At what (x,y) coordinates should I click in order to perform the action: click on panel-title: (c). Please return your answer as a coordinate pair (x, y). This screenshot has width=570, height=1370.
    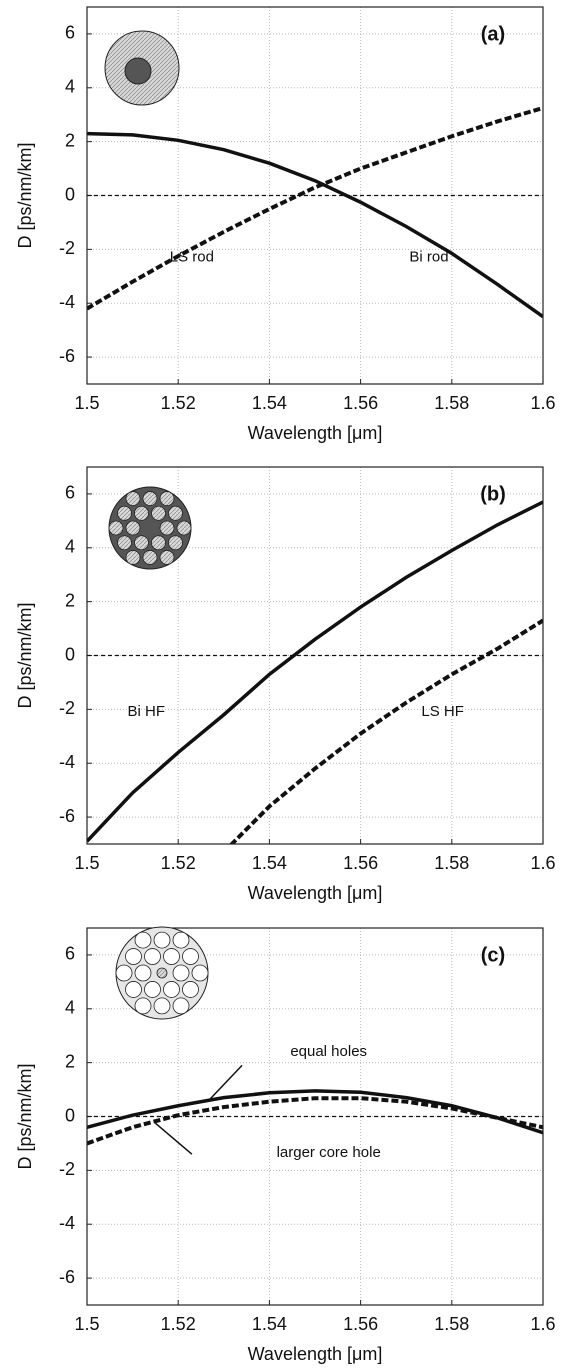
    Looking at the image, I should click on (493, 955).